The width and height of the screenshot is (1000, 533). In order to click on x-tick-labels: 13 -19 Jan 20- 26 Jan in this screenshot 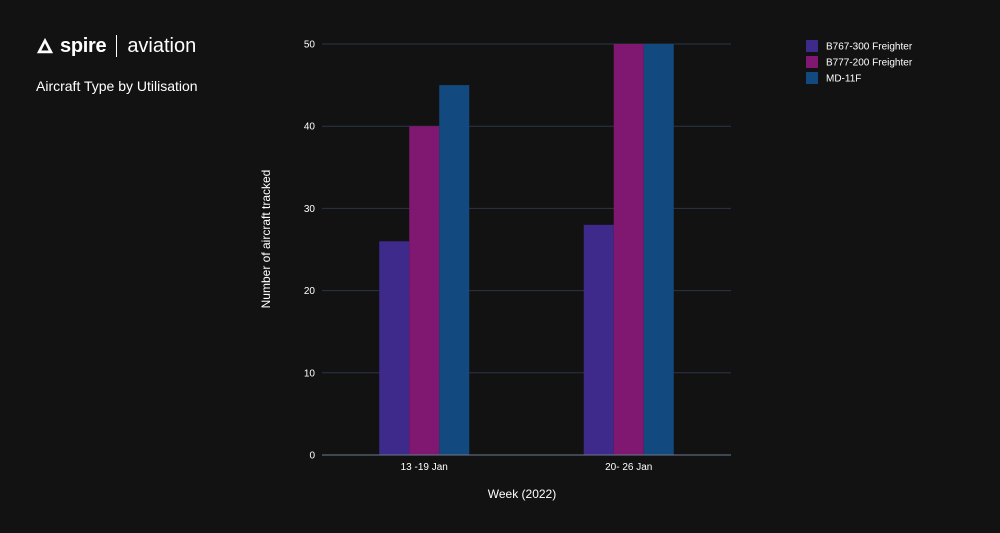, I will do `click(527, 467)`.